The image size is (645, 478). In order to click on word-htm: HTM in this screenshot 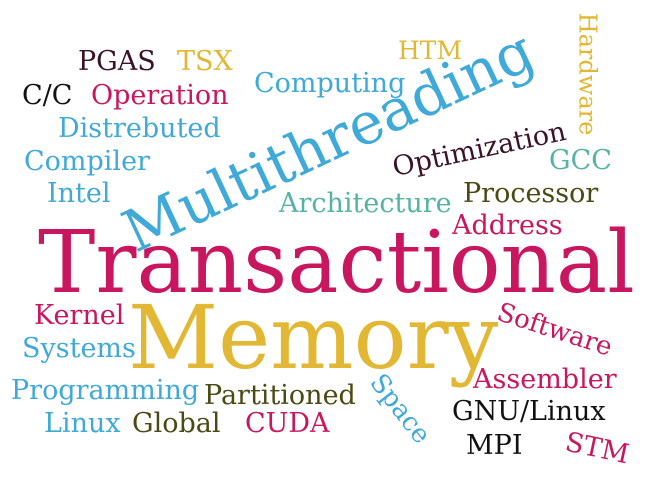, I will do `click(430, 50)`.